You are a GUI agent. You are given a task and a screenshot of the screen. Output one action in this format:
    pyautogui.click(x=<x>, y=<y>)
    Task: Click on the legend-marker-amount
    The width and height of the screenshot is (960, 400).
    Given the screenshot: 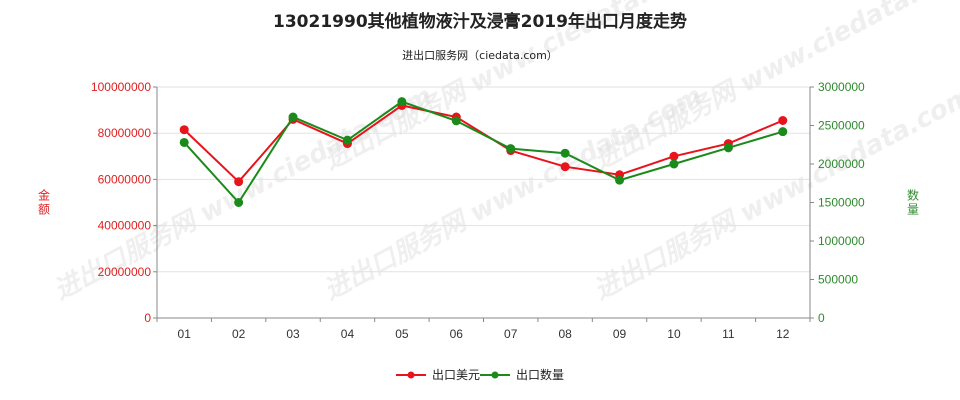 What is the action you would take?
    pyautogui.click(x=411, y=375)
    